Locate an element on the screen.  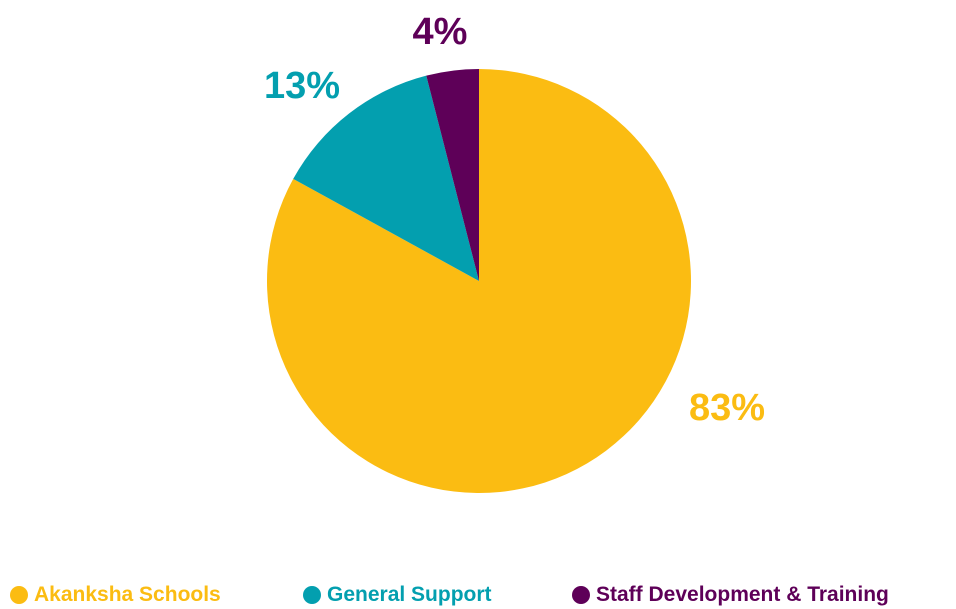
pie-slice-staff-development-training is located at coordinates (452, 175).